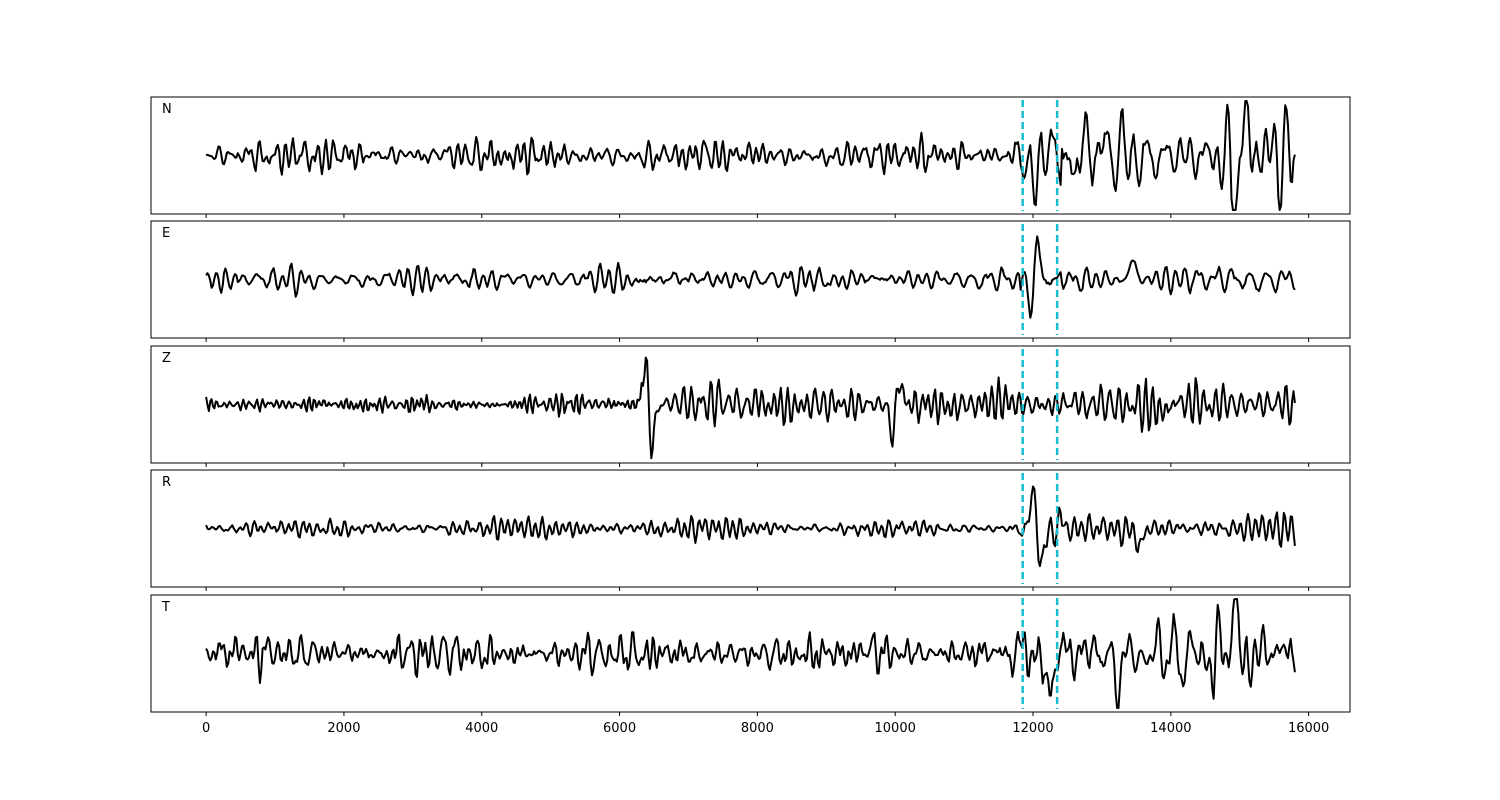  Describe the element at coordinates (1308, 728) in the screenshot. I see `x-tick-label: 16000` at that location.